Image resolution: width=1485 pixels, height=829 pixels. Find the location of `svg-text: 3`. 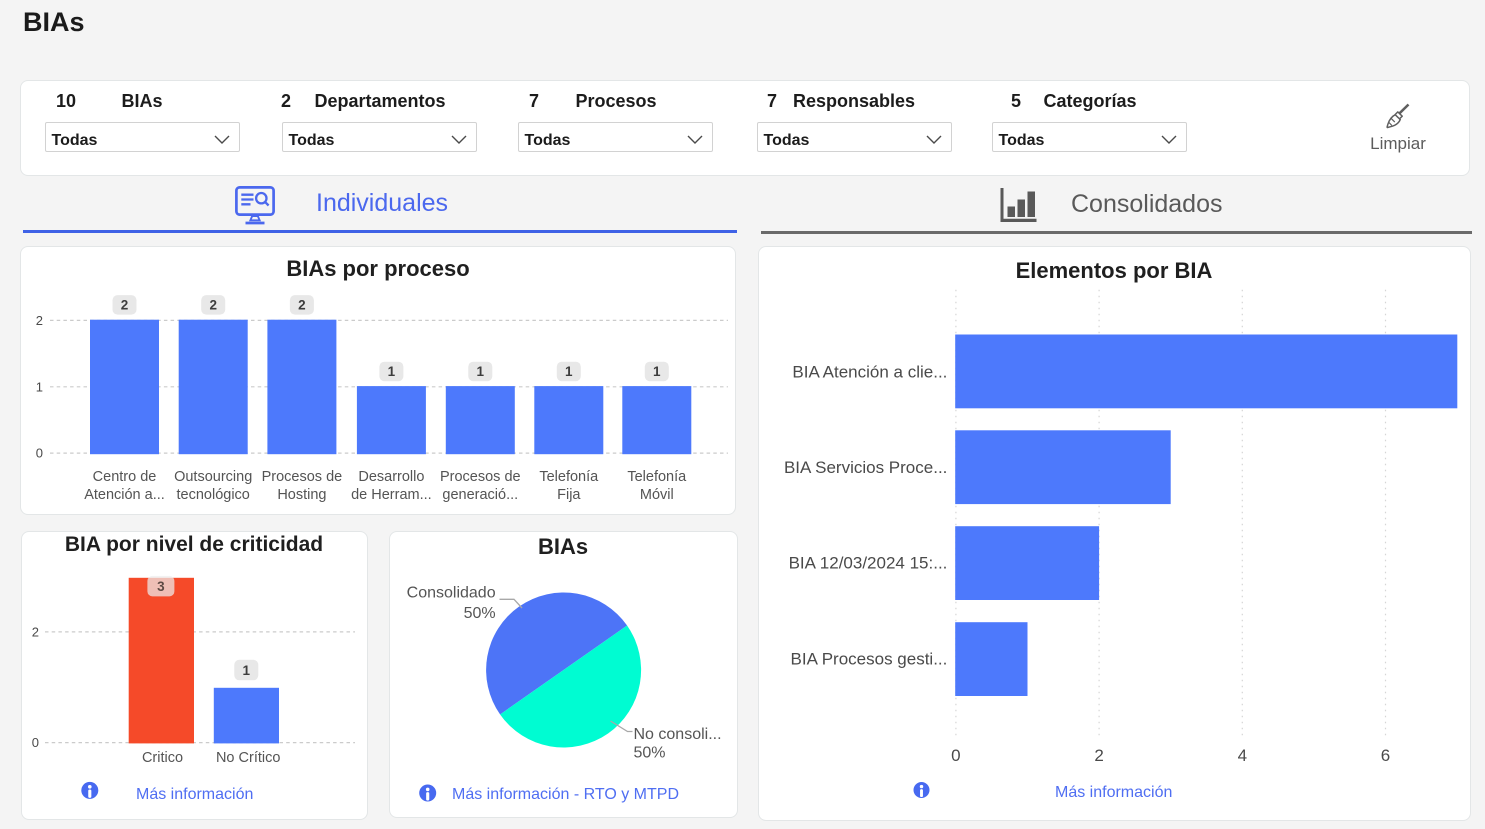

svg-text: 3 is located at coordinates (161, 586).